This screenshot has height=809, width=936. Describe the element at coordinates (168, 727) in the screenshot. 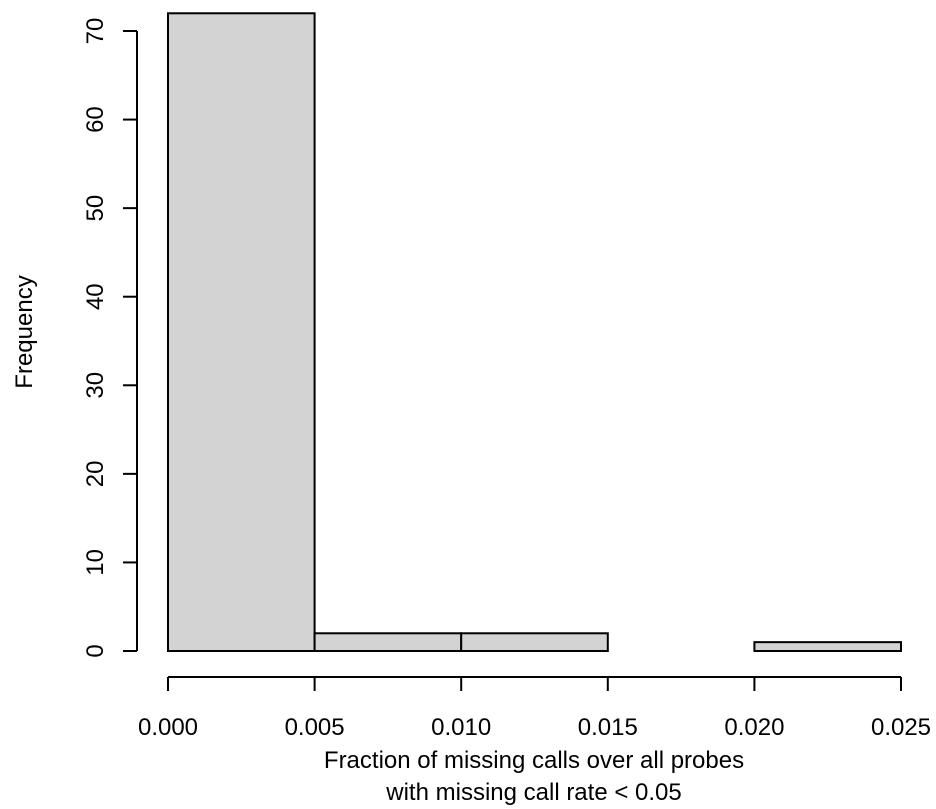

I see `x-tick-label: 0.000` at that location.